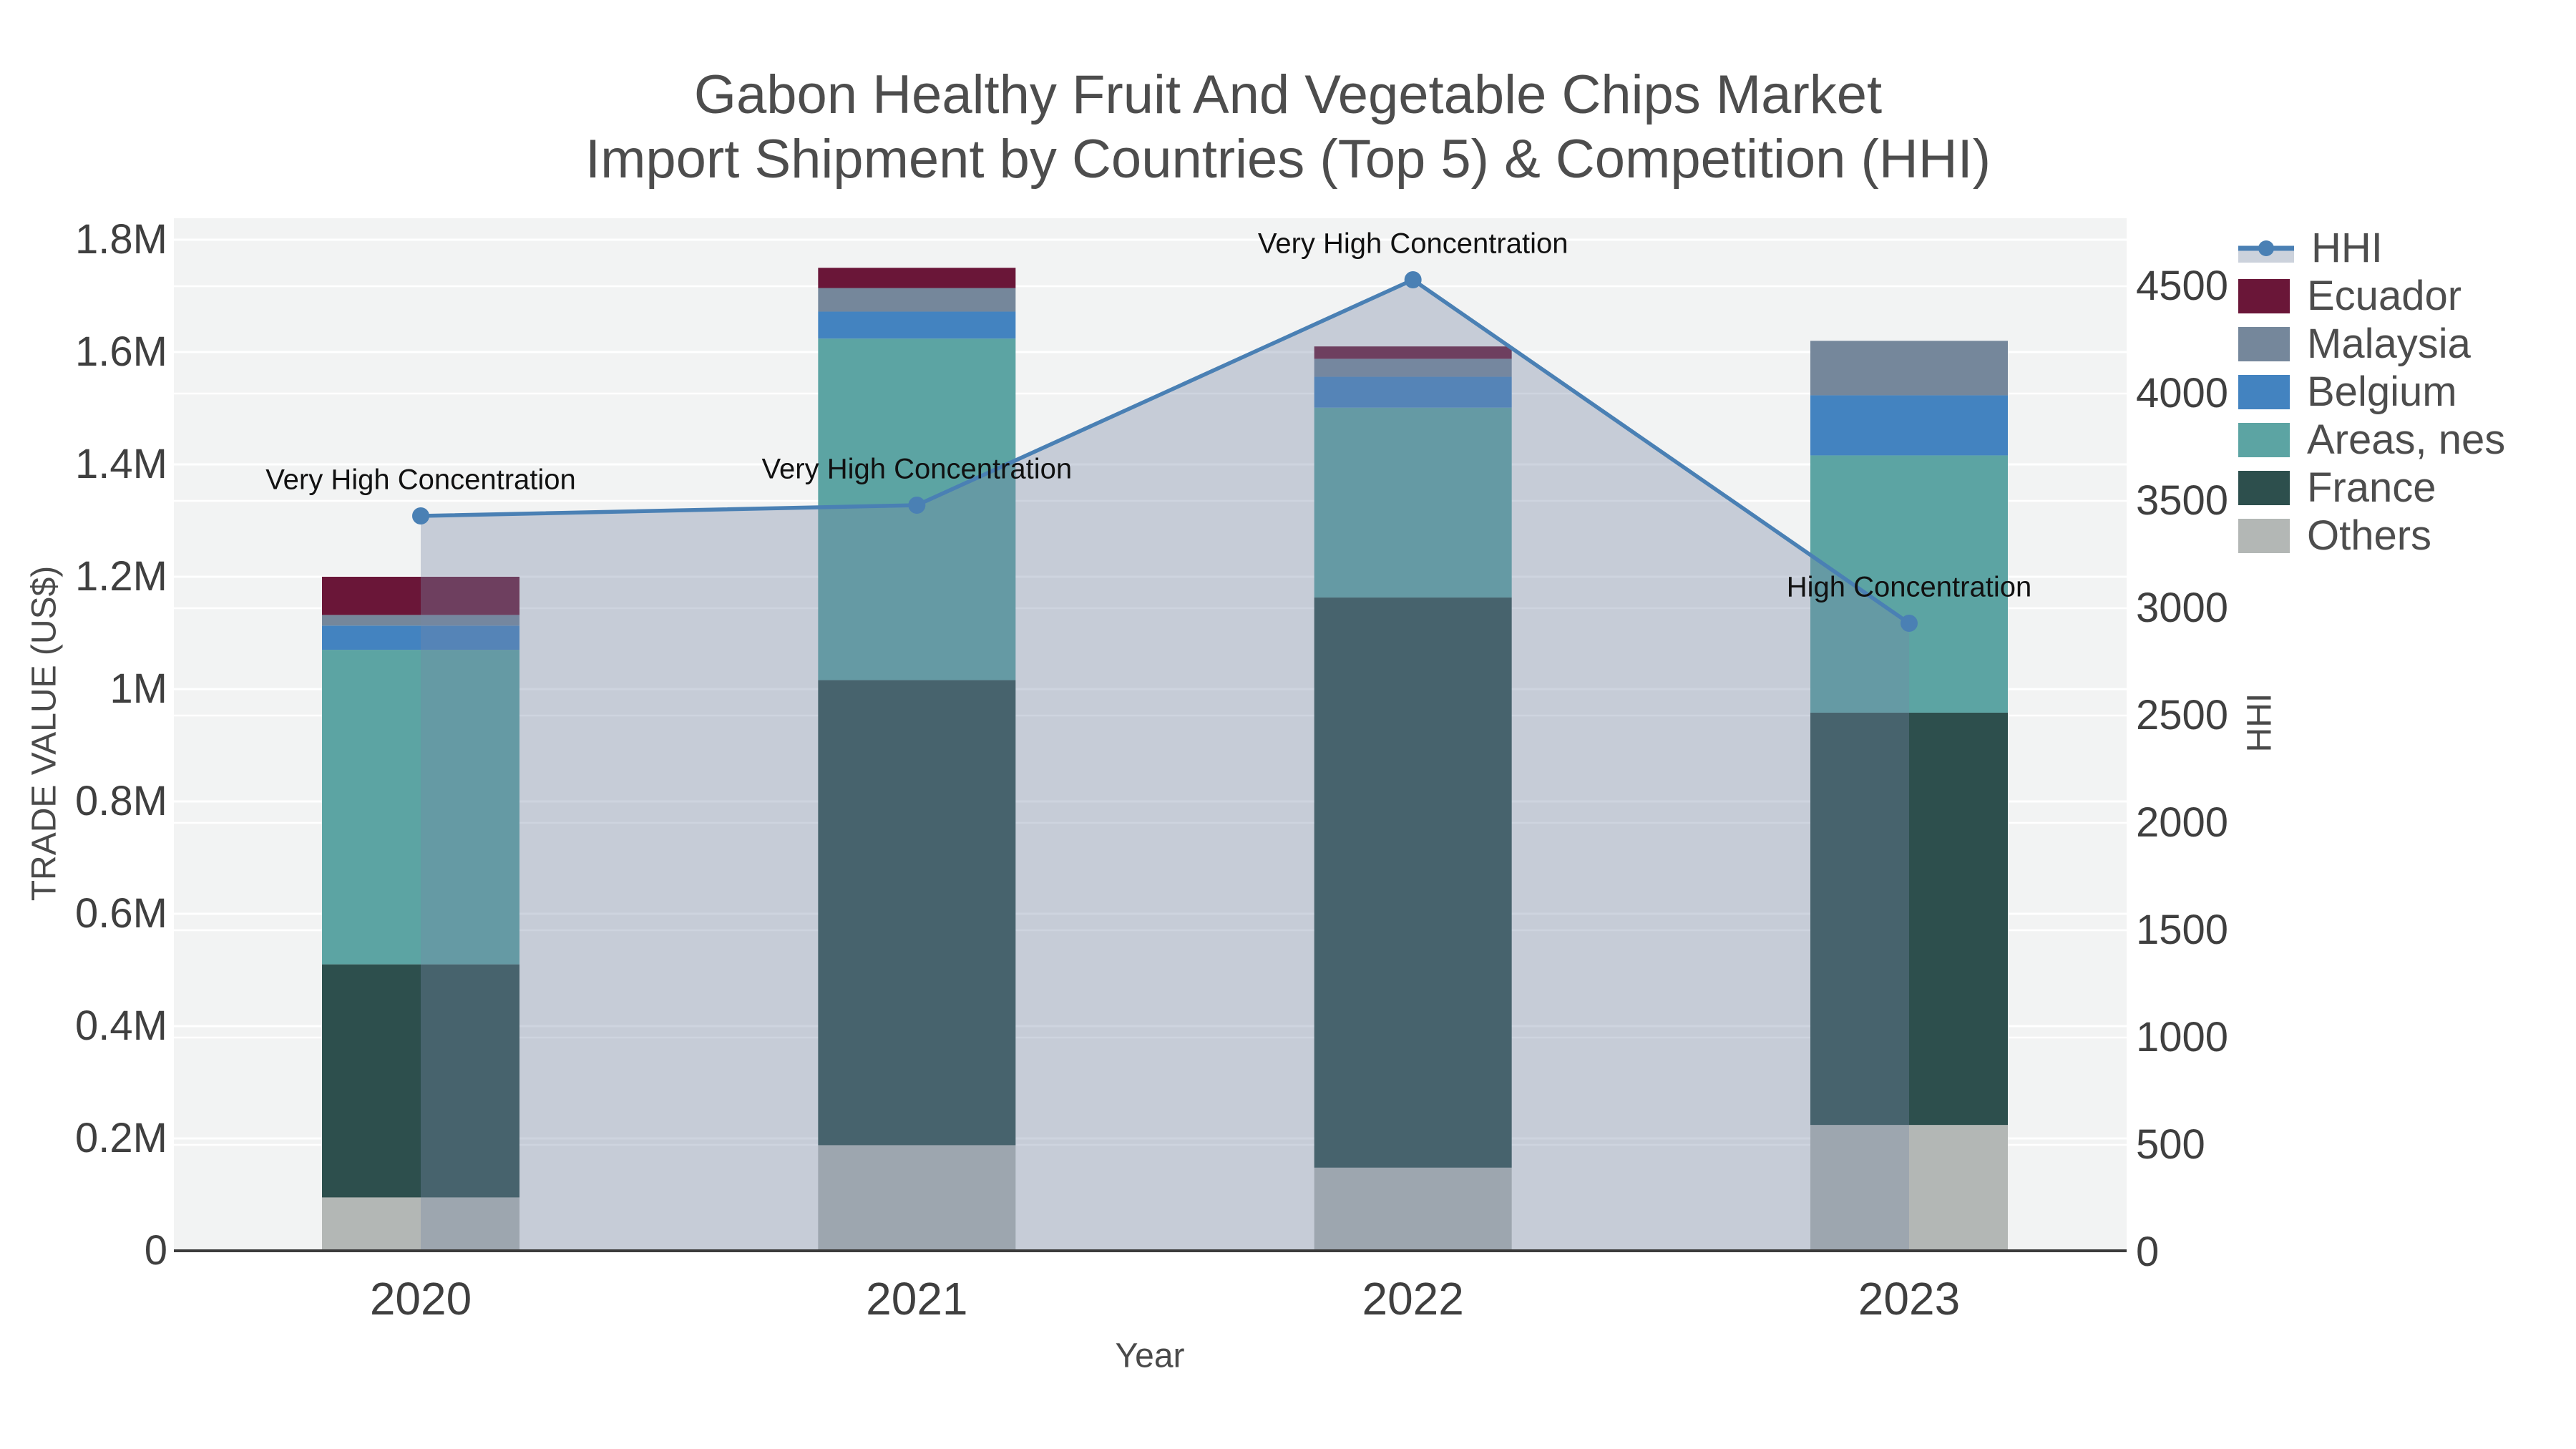  Describe the element at coordinates (917, 913) in the screenshot. I see `bar-segment-2021-france` at that location.